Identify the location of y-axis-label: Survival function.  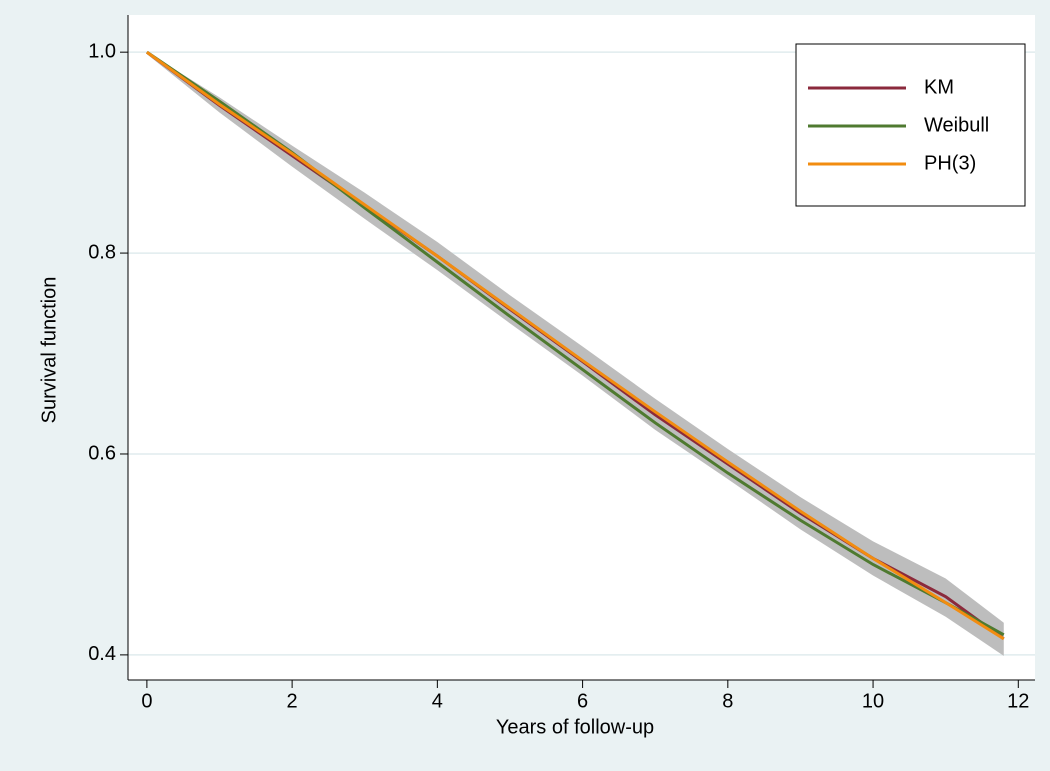
(49, 350).